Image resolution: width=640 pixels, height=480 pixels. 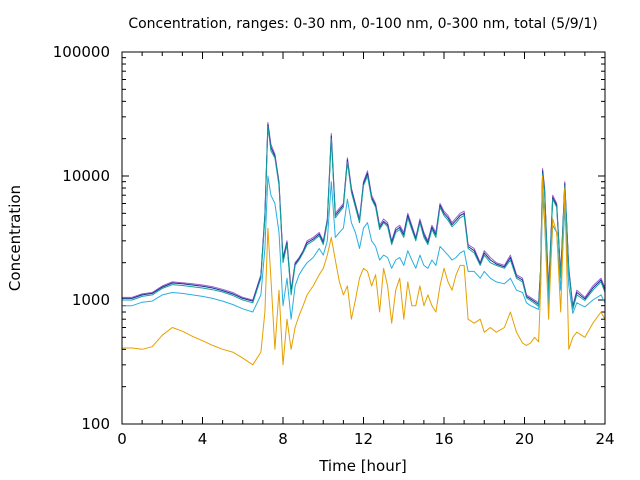 What do you see at coordinates (443, 439) in the screenshot?
I see `x-tick-label: 16` at bounding box center [443, 439].